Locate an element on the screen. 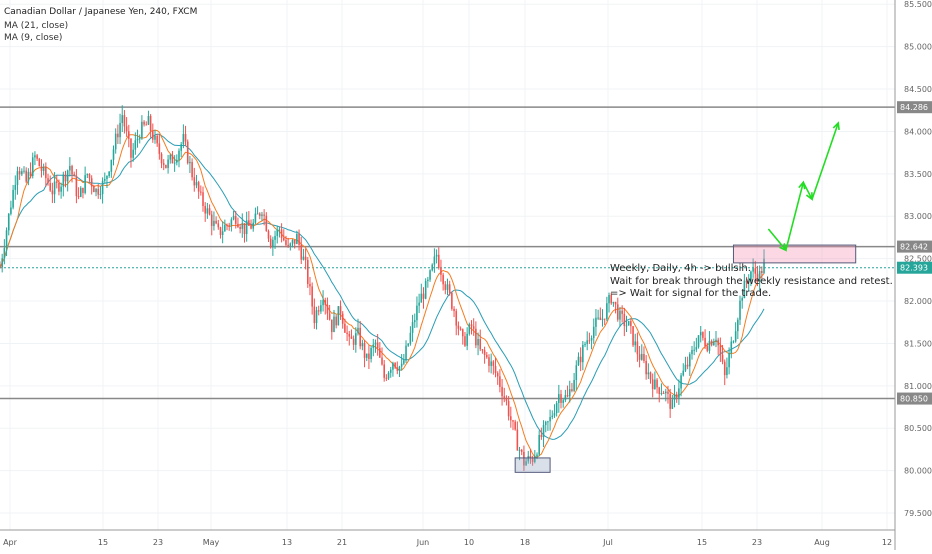 This screenshot has height=554, width=932. x-tick-label: 12 is located at coordinates (887, 542).